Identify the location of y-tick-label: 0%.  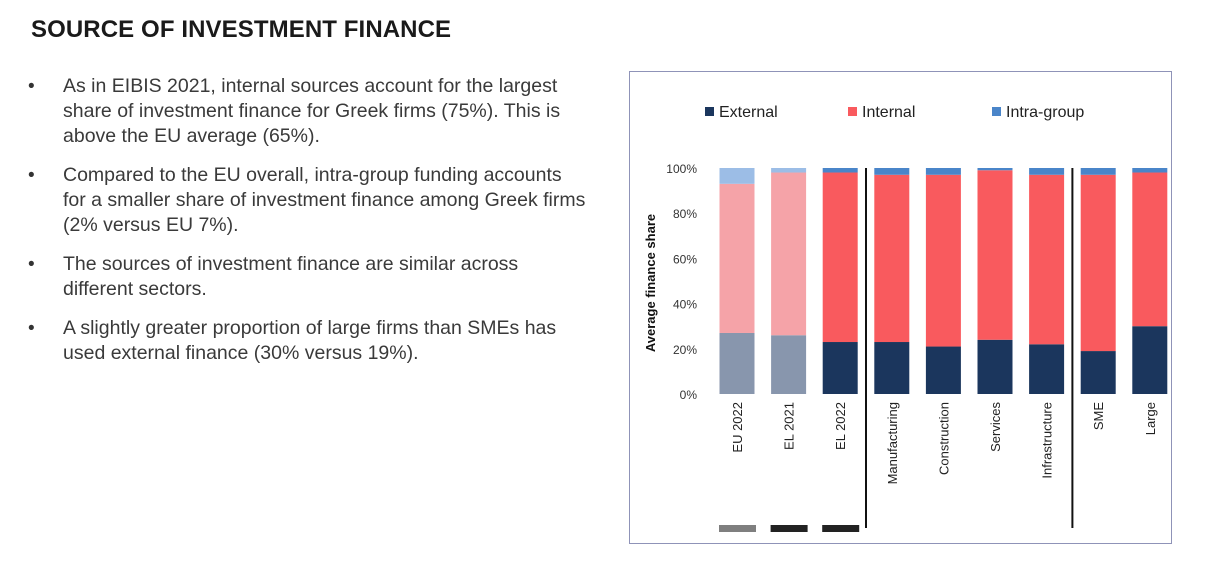
(689, 395).